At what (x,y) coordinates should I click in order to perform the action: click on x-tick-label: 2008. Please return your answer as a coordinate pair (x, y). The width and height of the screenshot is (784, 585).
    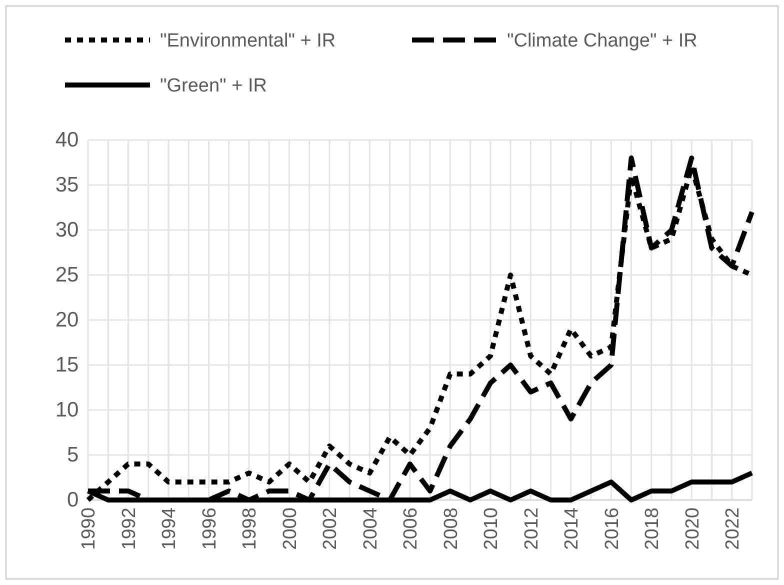
    Looking at the image, I should click on (451, 529).